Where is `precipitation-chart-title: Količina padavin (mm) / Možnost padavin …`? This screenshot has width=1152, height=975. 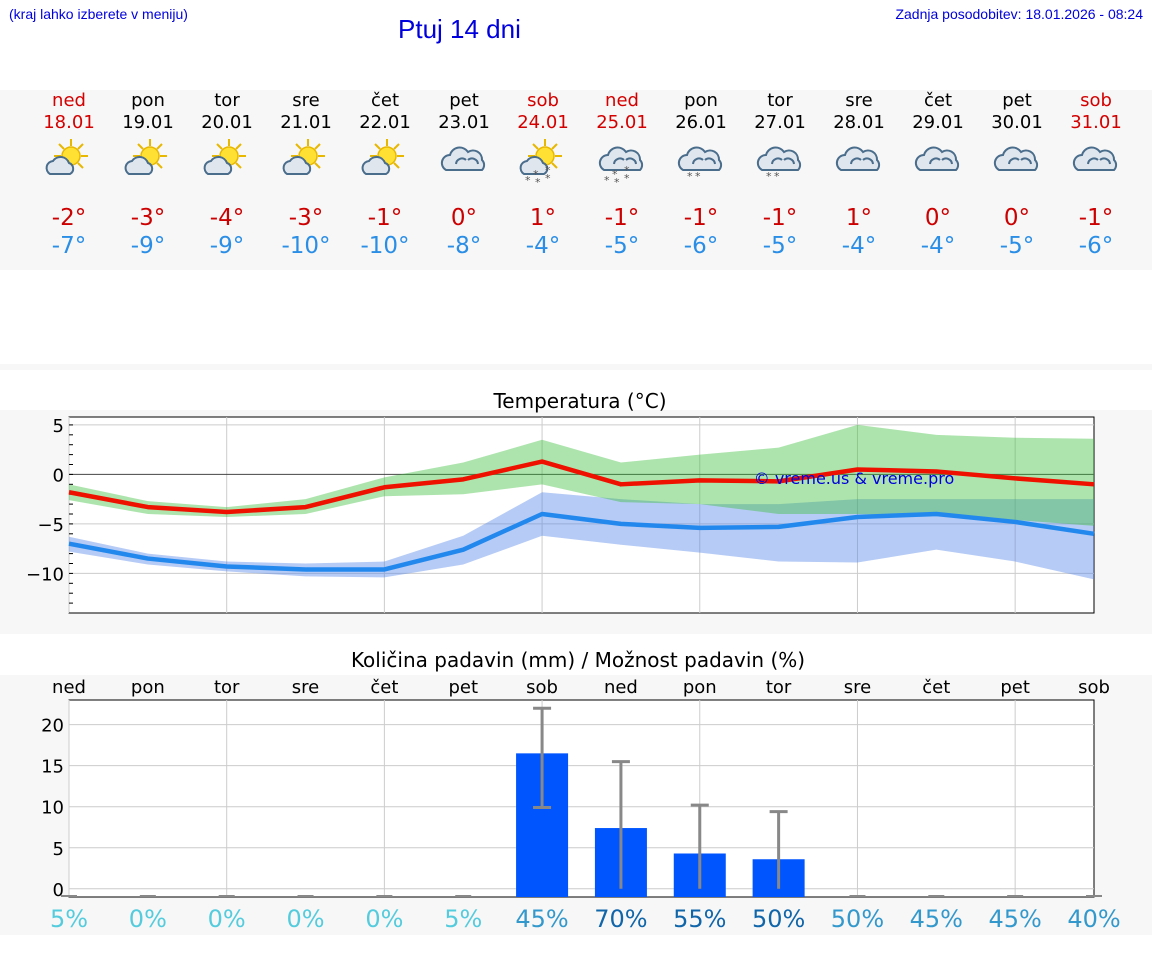 precipitation-chart-title: Količina padavin (mm) / Možnost padavin … is located at coordinates (578, 660).